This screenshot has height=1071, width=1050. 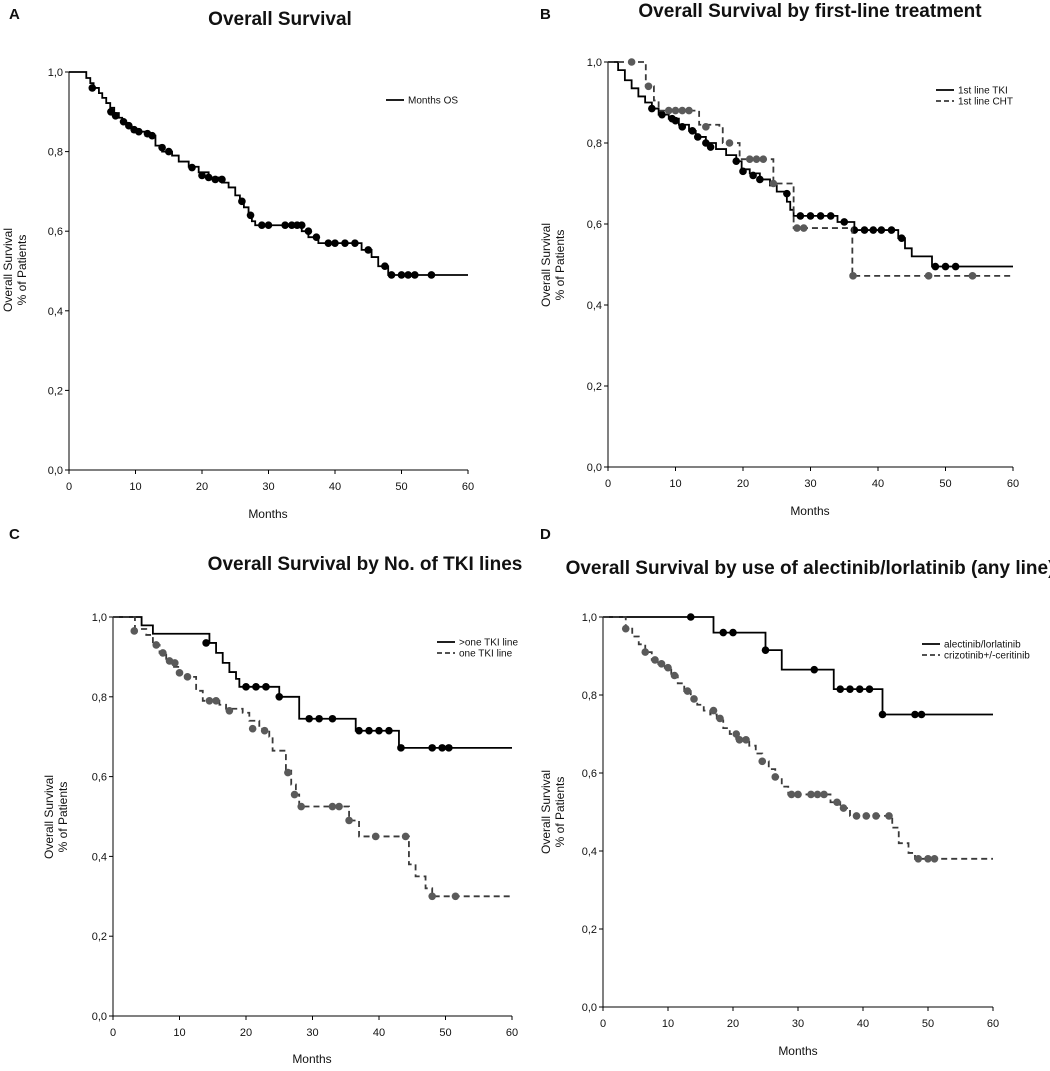 What do you see at coordinates (14, 534) in the screenshot?
I see `panel-letter: C` at bounding box center [14, 534].